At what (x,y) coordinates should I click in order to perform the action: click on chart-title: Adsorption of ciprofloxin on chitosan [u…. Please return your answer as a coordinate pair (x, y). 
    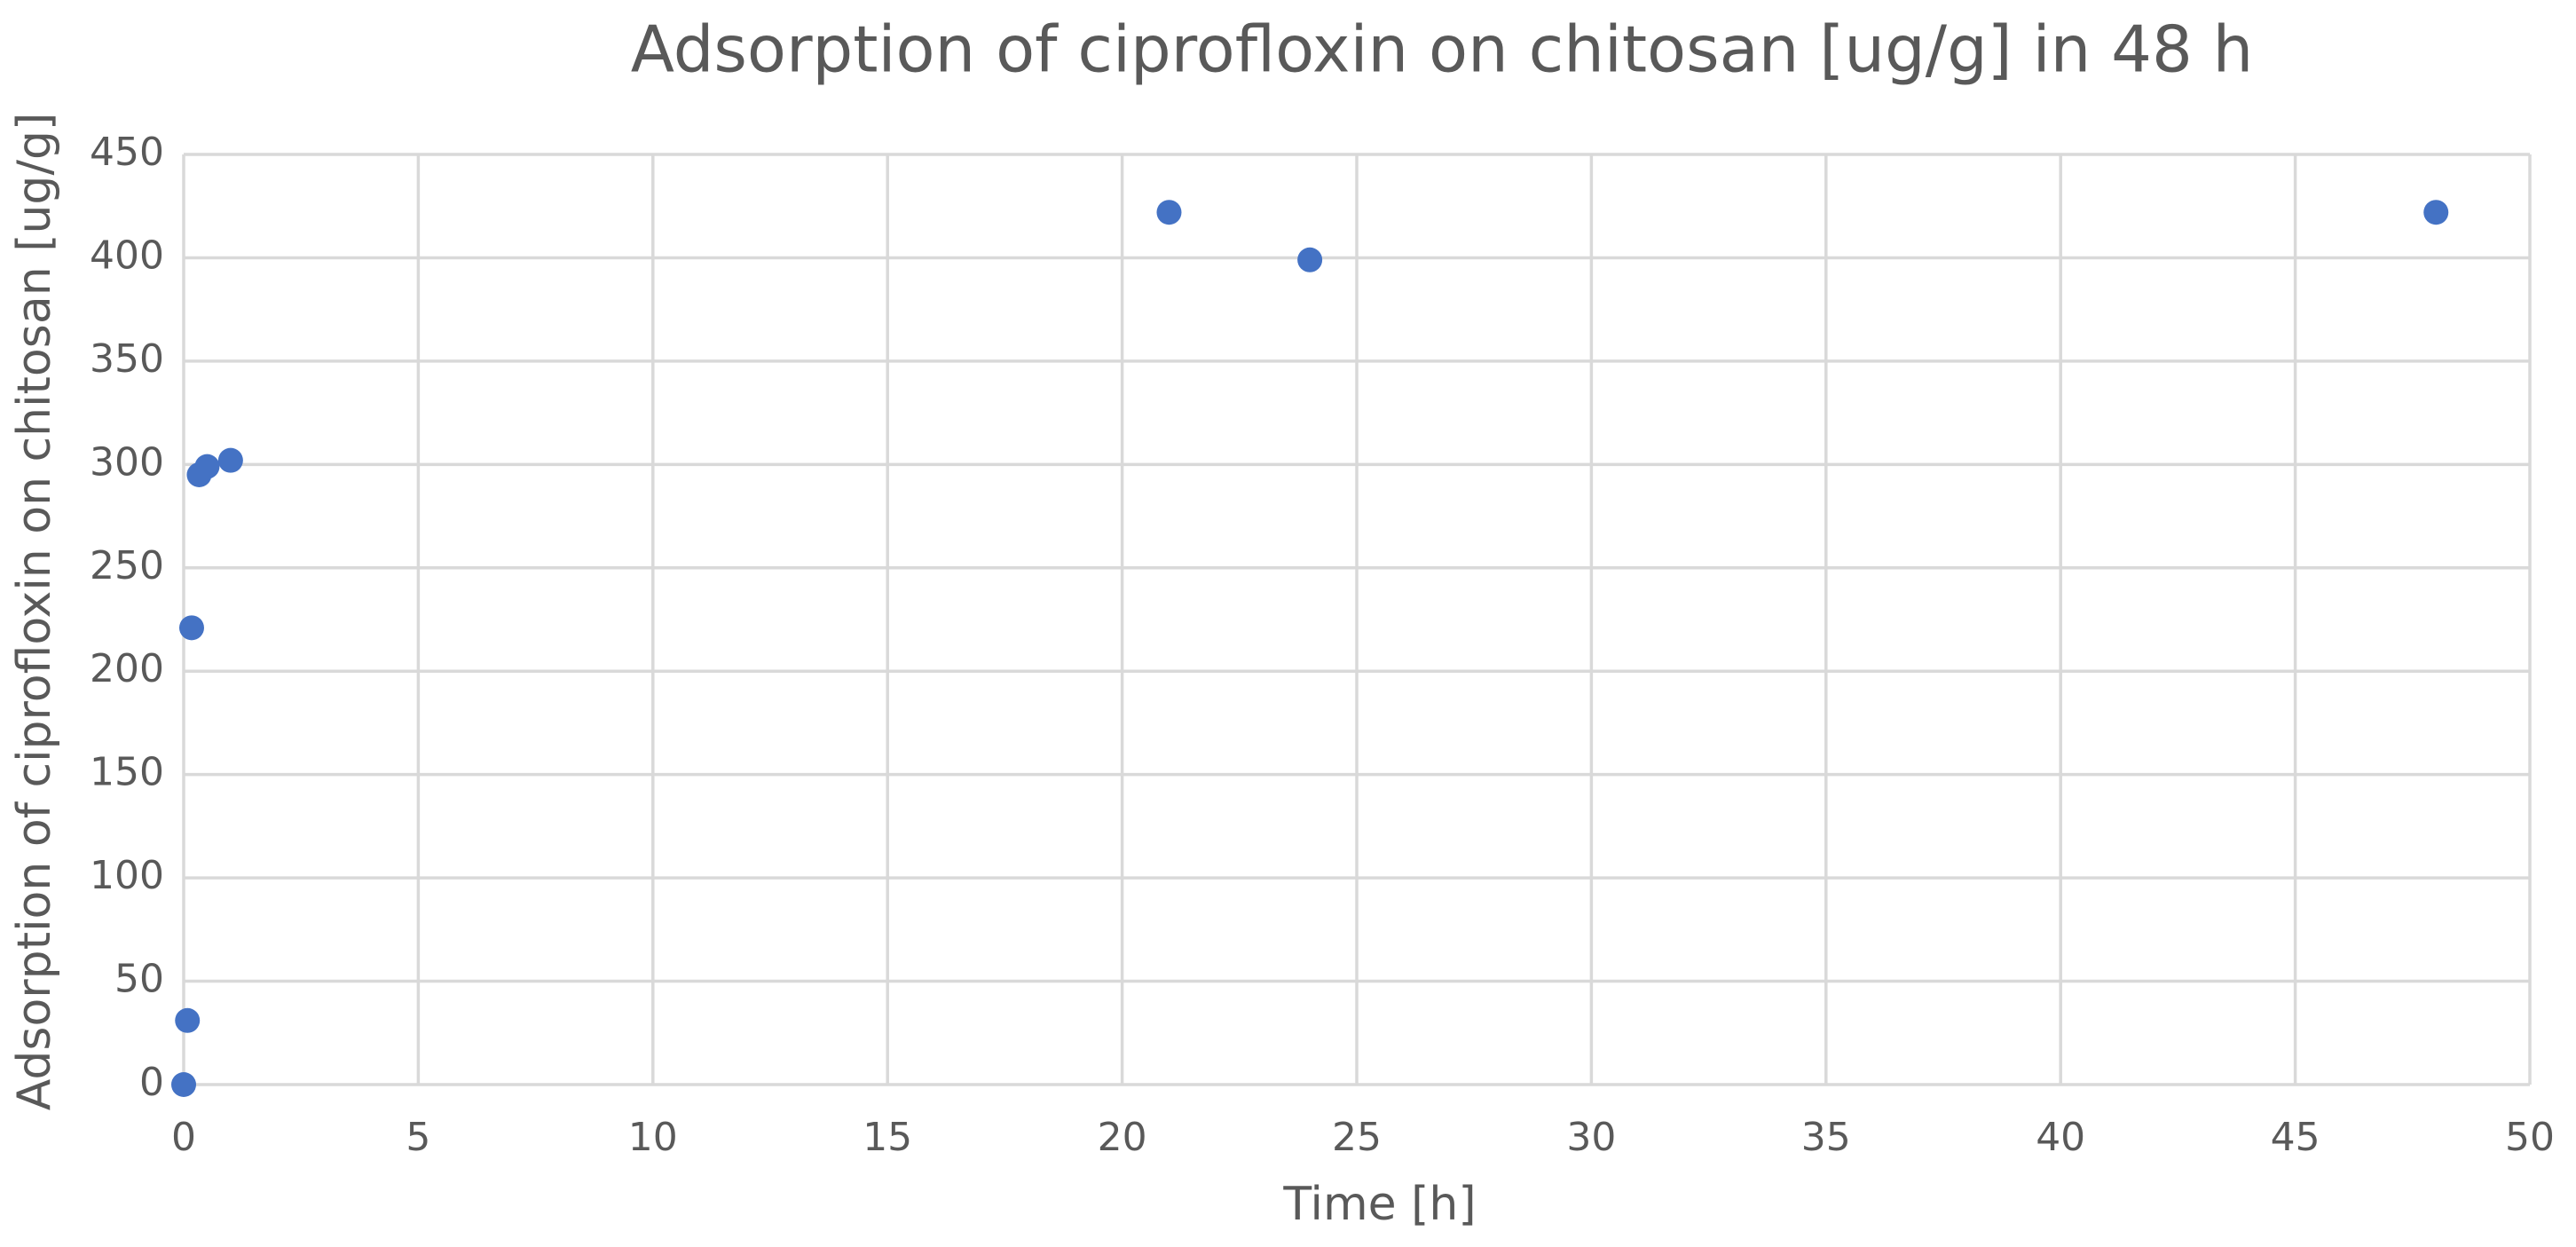
    Looking at the image, I should click on (1442, 49).